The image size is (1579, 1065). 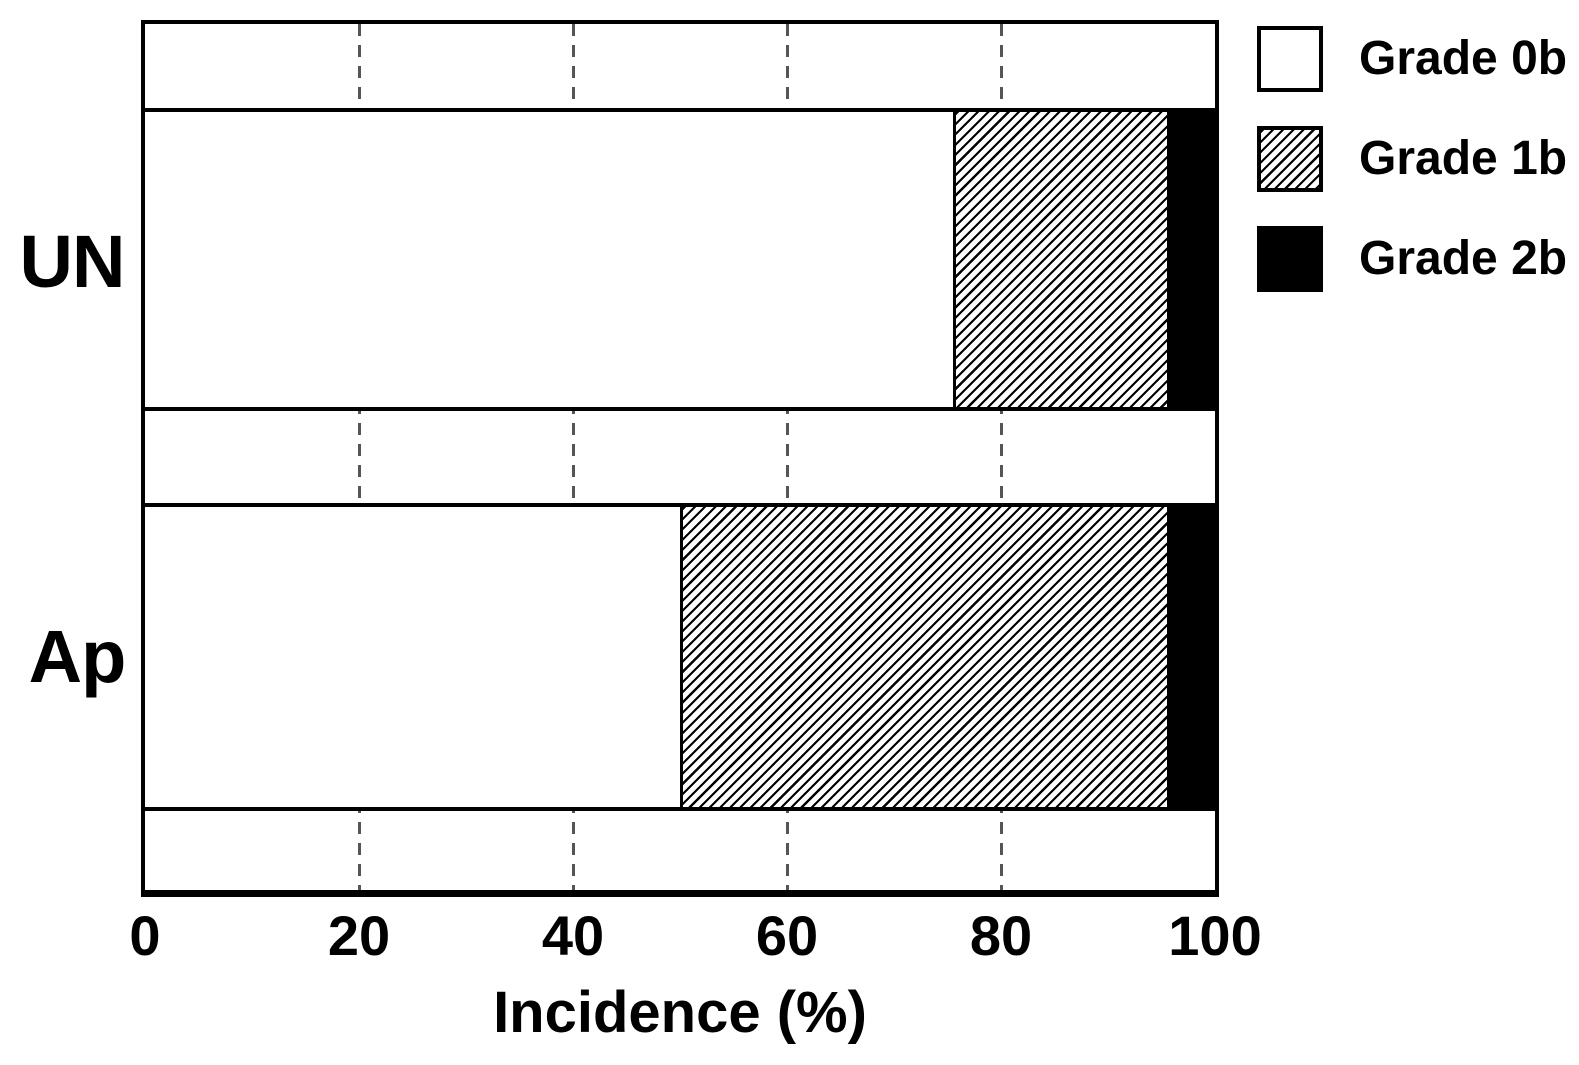 I want to click on bar-segment-ap-grade-2b, so click(x=1190, y=657).